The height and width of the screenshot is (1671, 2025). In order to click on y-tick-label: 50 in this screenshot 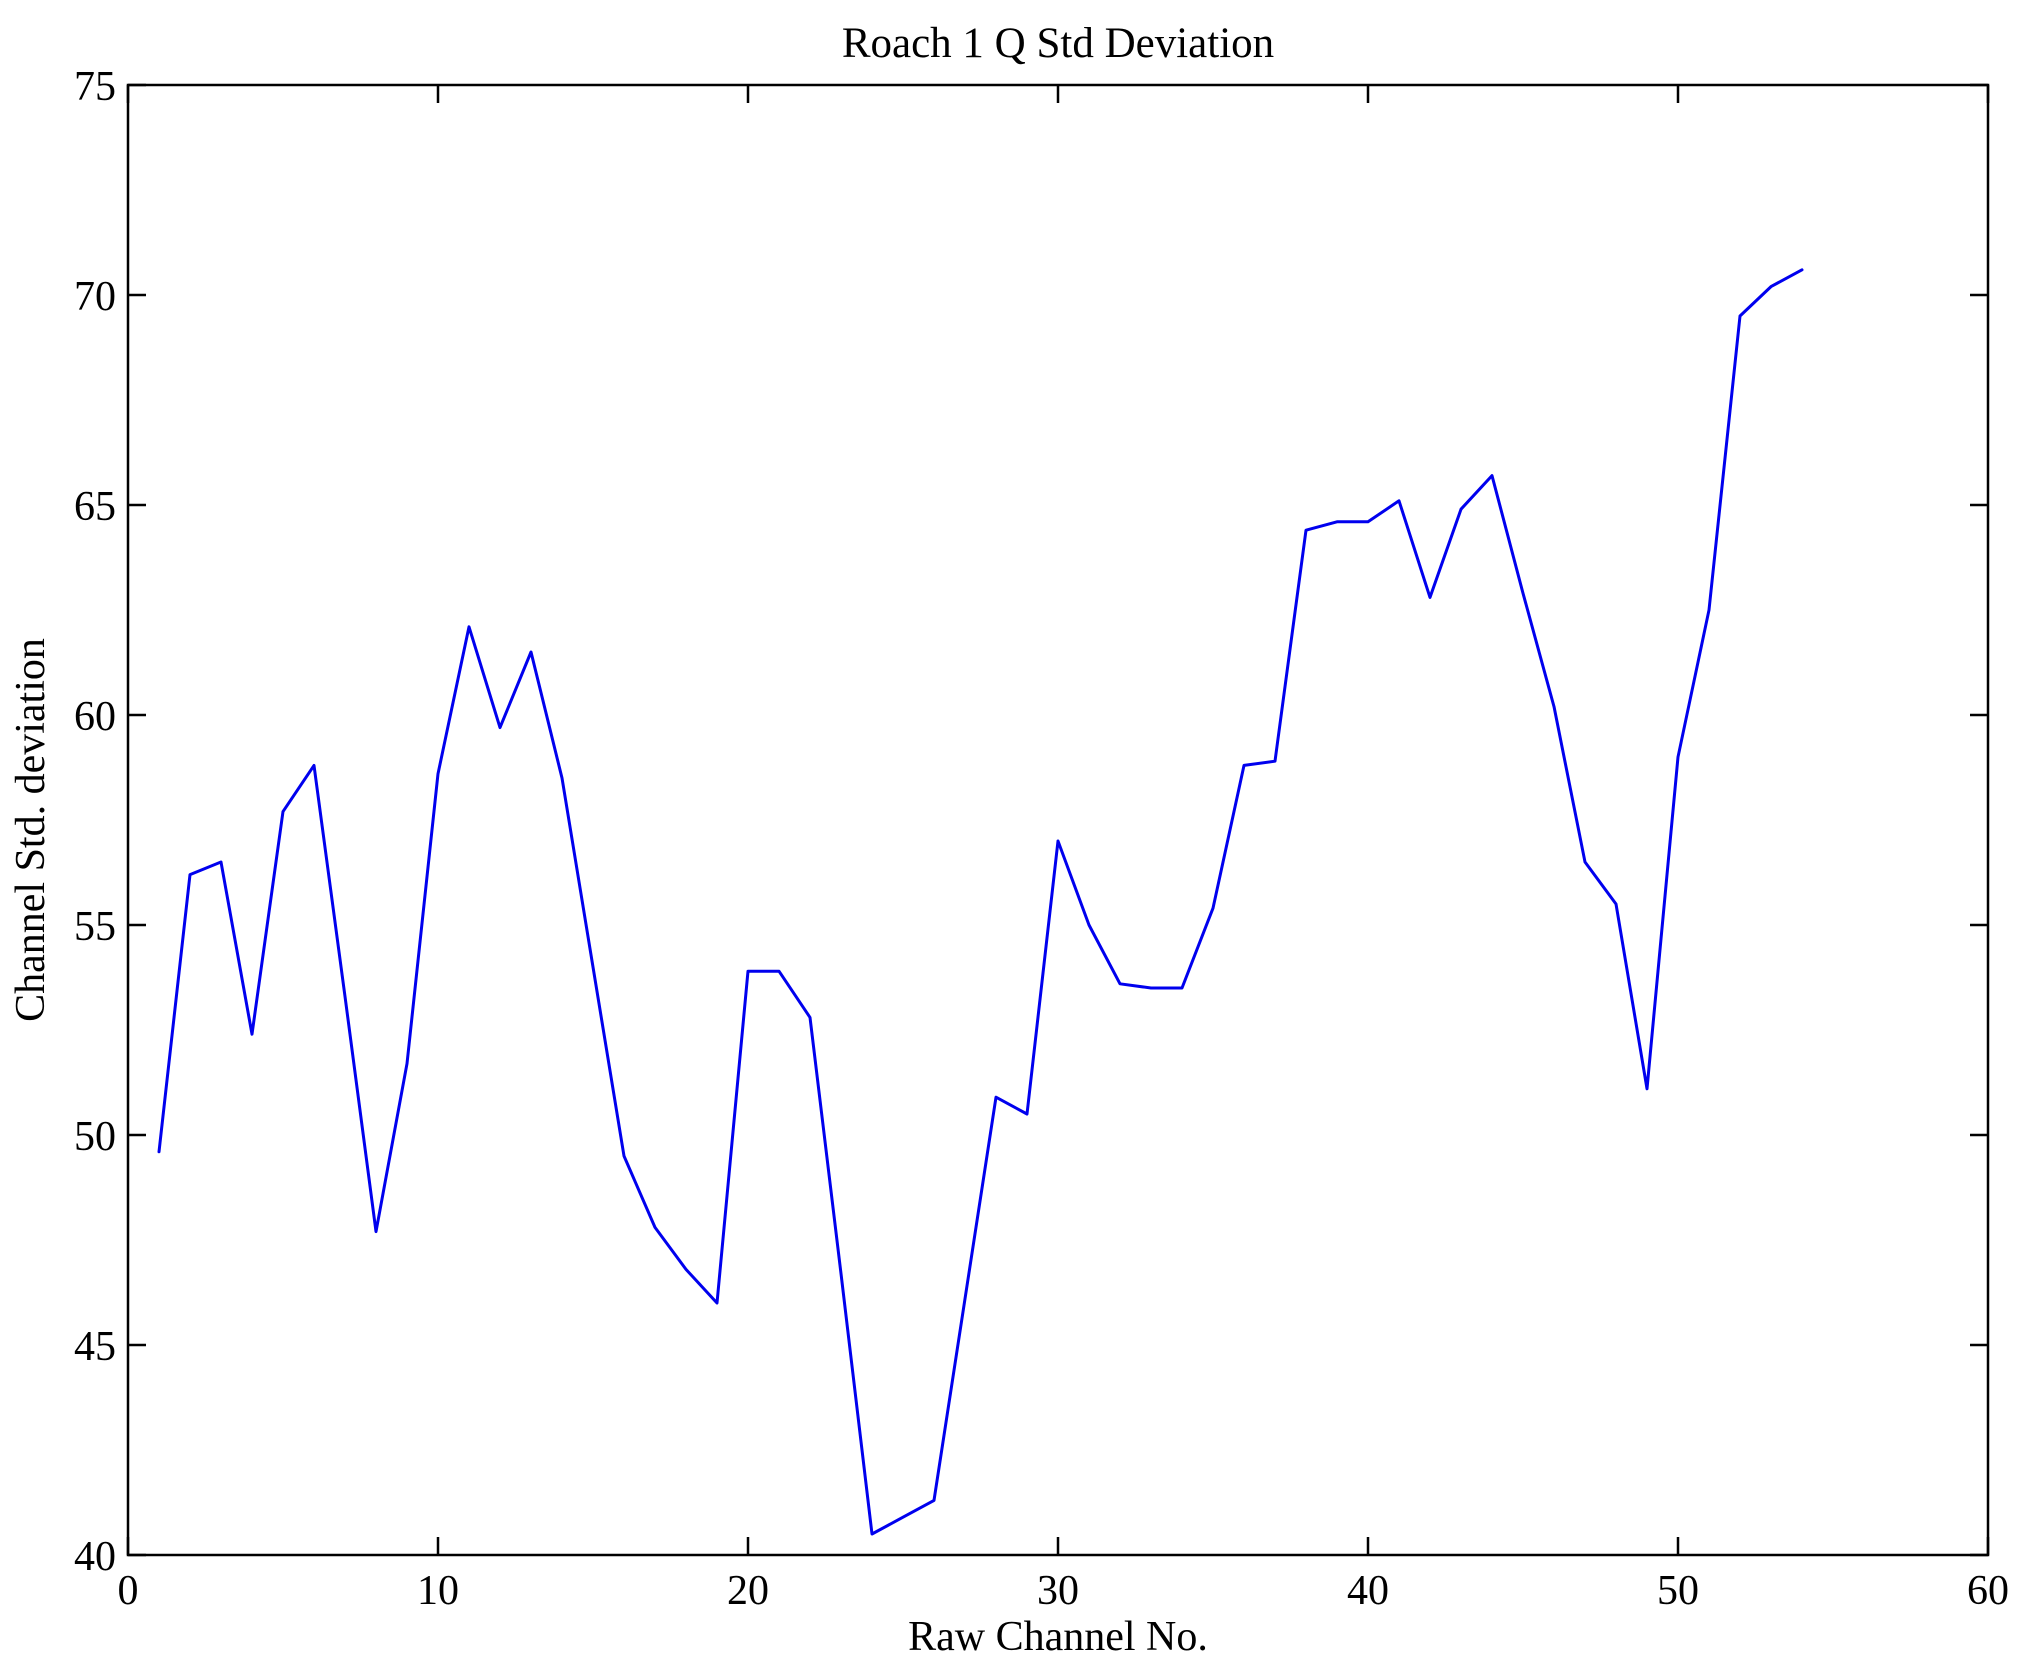, I will do `click(95, 1137)`.